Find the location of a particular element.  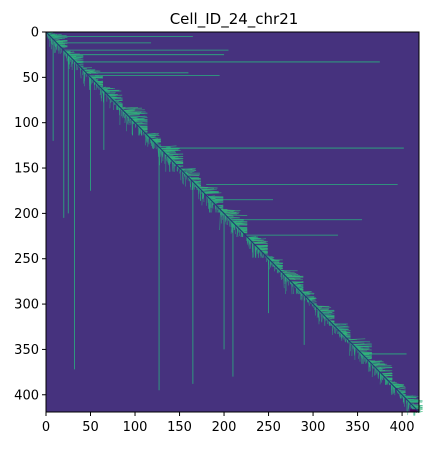

y-tick-label: 400 is located at coordinates (26, 395).